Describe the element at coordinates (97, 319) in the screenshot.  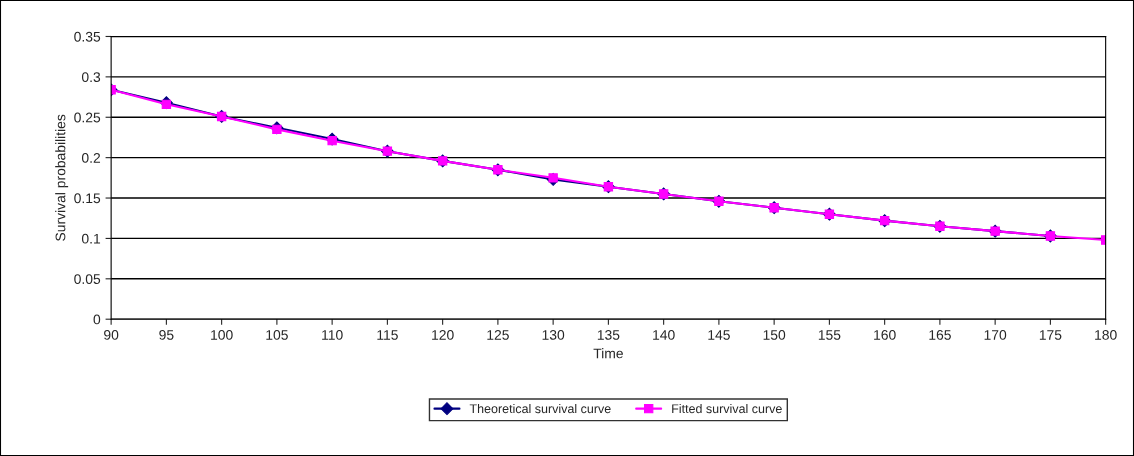
I see `y-tick-label: 0` at that location.